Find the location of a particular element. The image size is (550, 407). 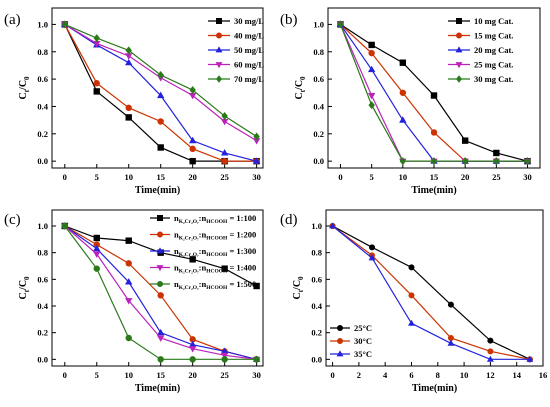

legend-entry: 25 mg Cat. is located at coordinates (480, 65).